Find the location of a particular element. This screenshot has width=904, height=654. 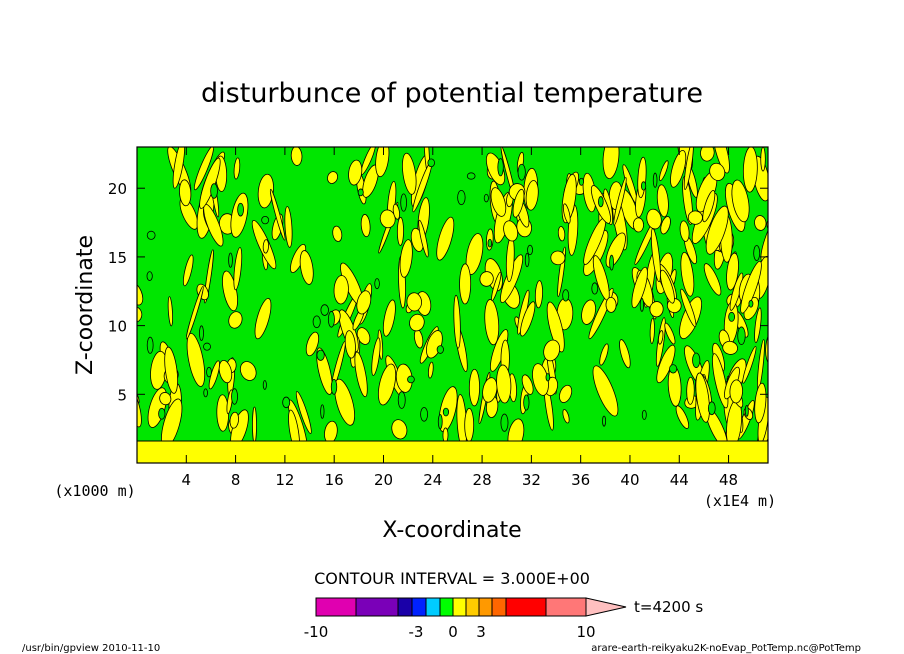

x-unit-label: (x1E4 m) is located at coordinates (740, 501).